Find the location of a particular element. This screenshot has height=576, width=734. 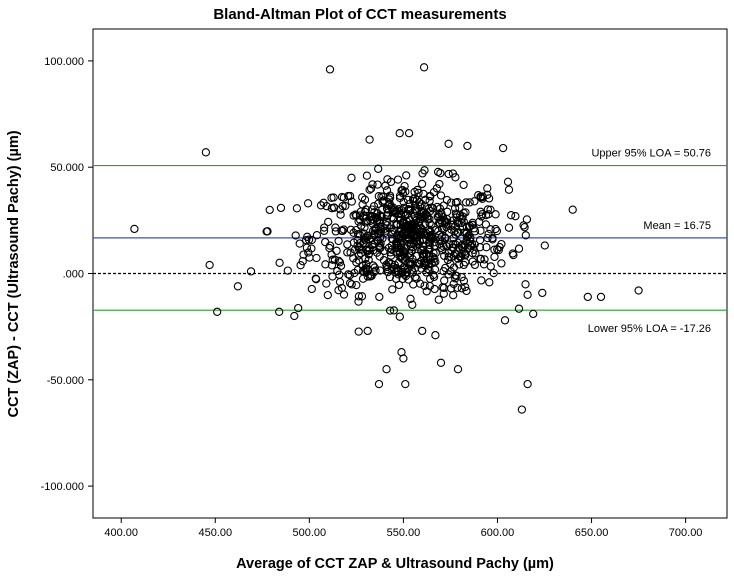

x-tick-label: 500.00 is located at coordinates (310, 533).